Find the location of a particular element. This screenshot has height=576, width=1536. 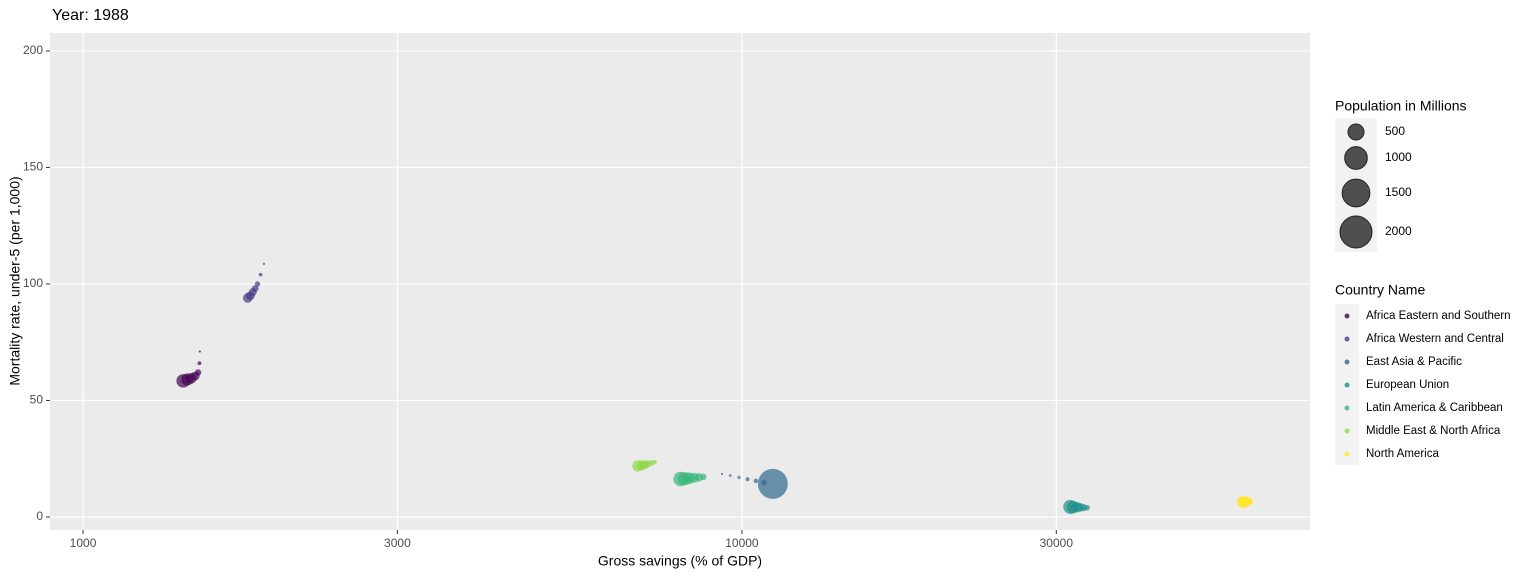

y-tick-label: 200 is located at coordinates (33, 50).